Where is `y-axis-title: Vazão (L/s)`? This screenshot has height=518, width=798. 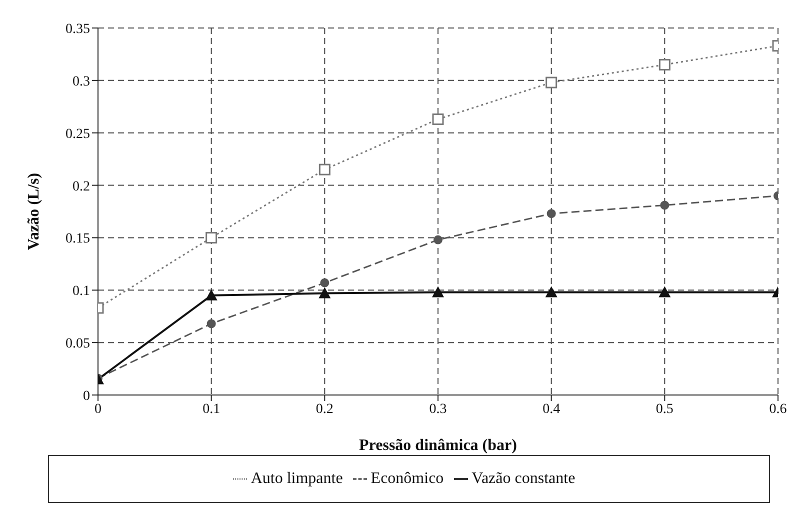
y-axis-title: Vazão (L/s) is located at coordinates (34, 211).